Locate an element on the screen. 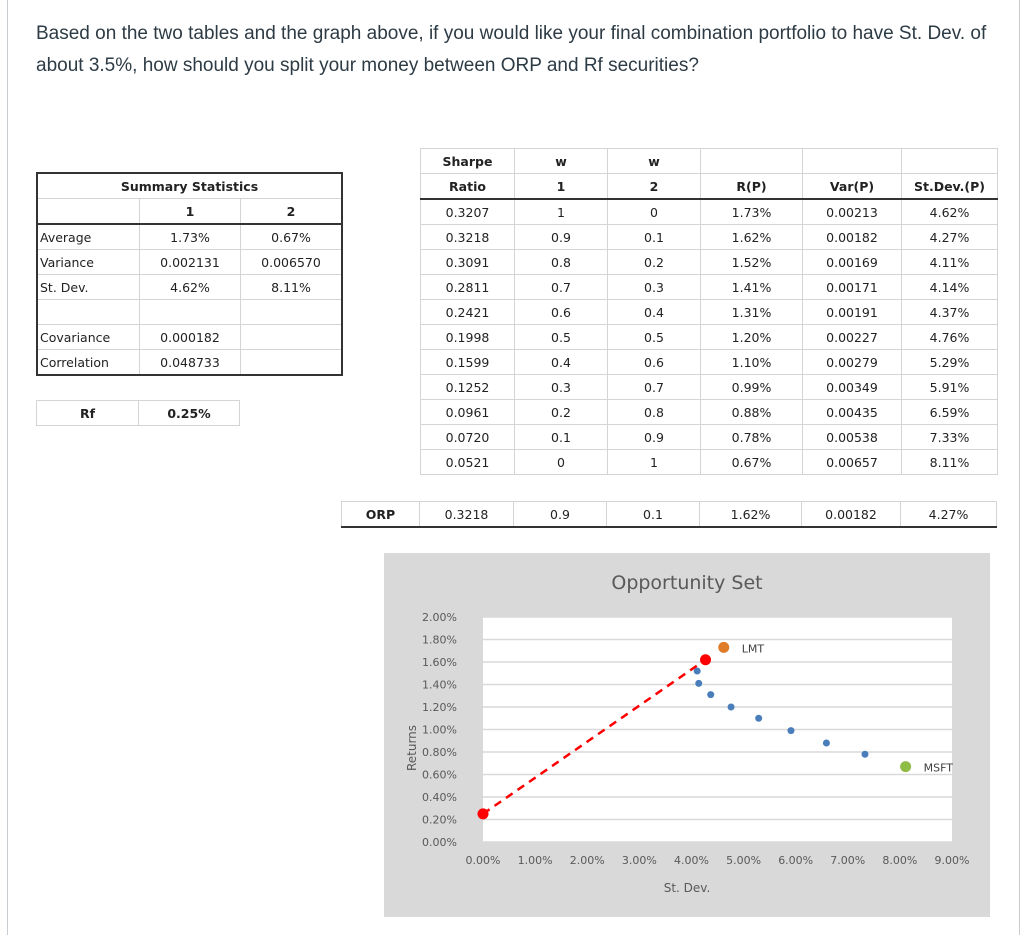 Image resolution: width=1024 pixels, height=935 pixels. lmt-point is located at coordinates (724, 647).